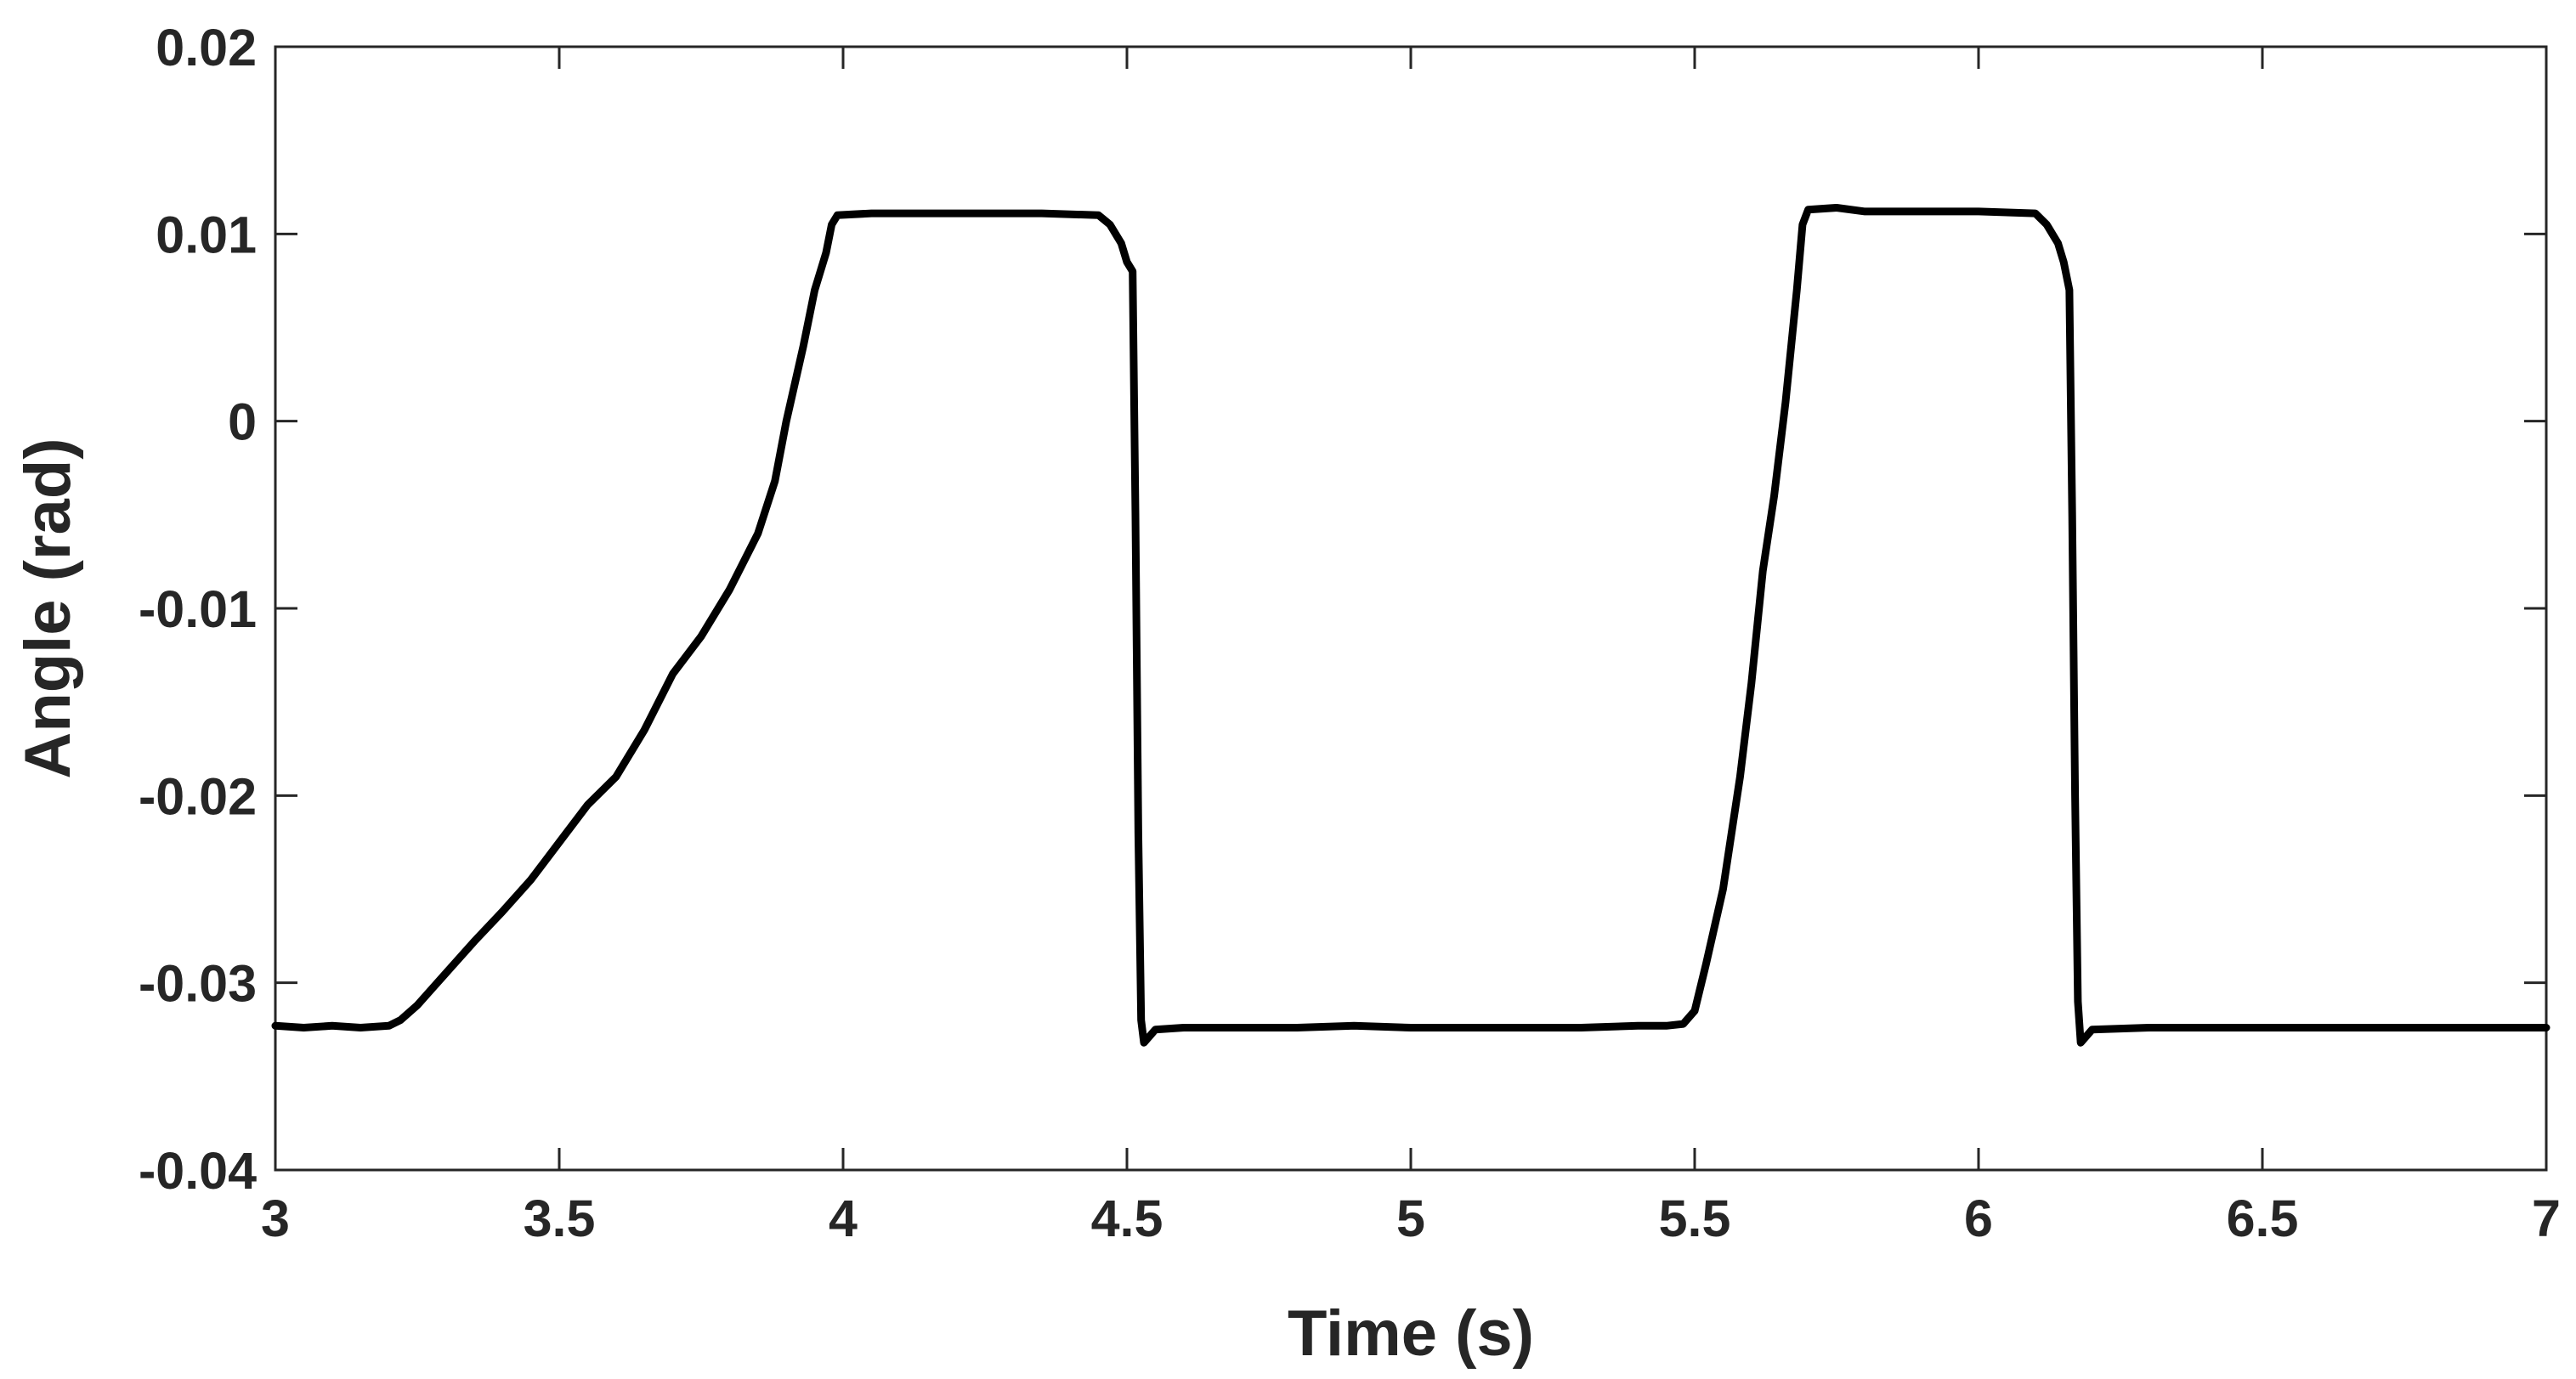 This screenshot has width=2576, height=1379. Describe the element at coordinates (2546, 1218) in the screenshot. I see `x-tick-label: 7` at that location.